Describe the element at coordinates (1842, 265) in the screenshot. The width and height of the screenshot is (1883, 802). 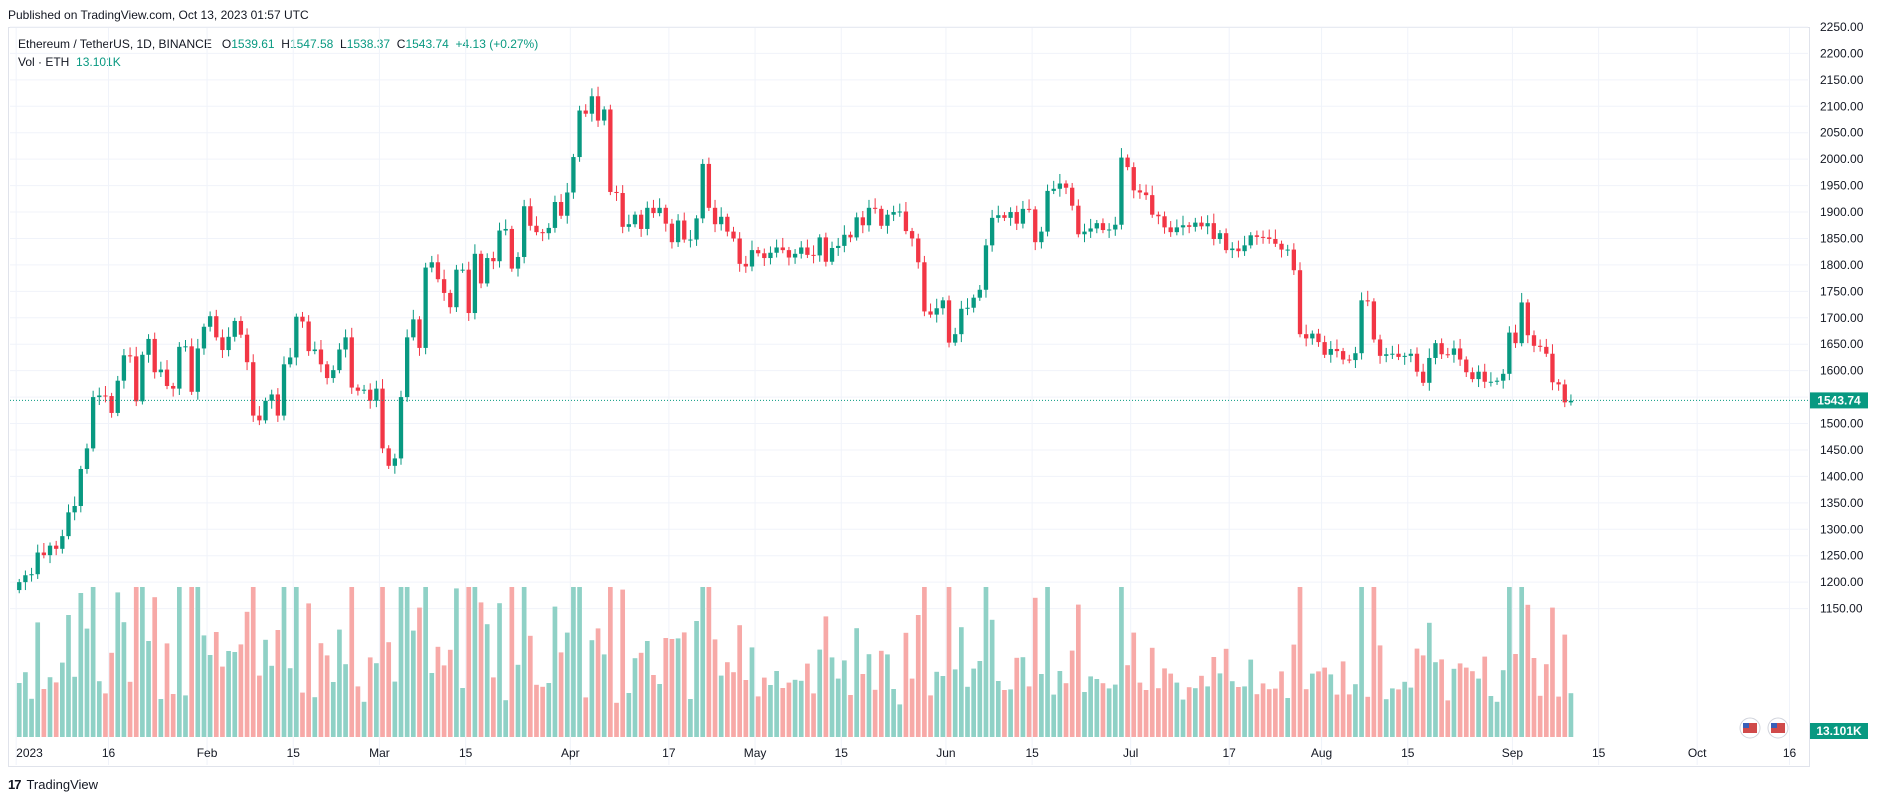
I see `price-tick-label: 1800.00` at that location.